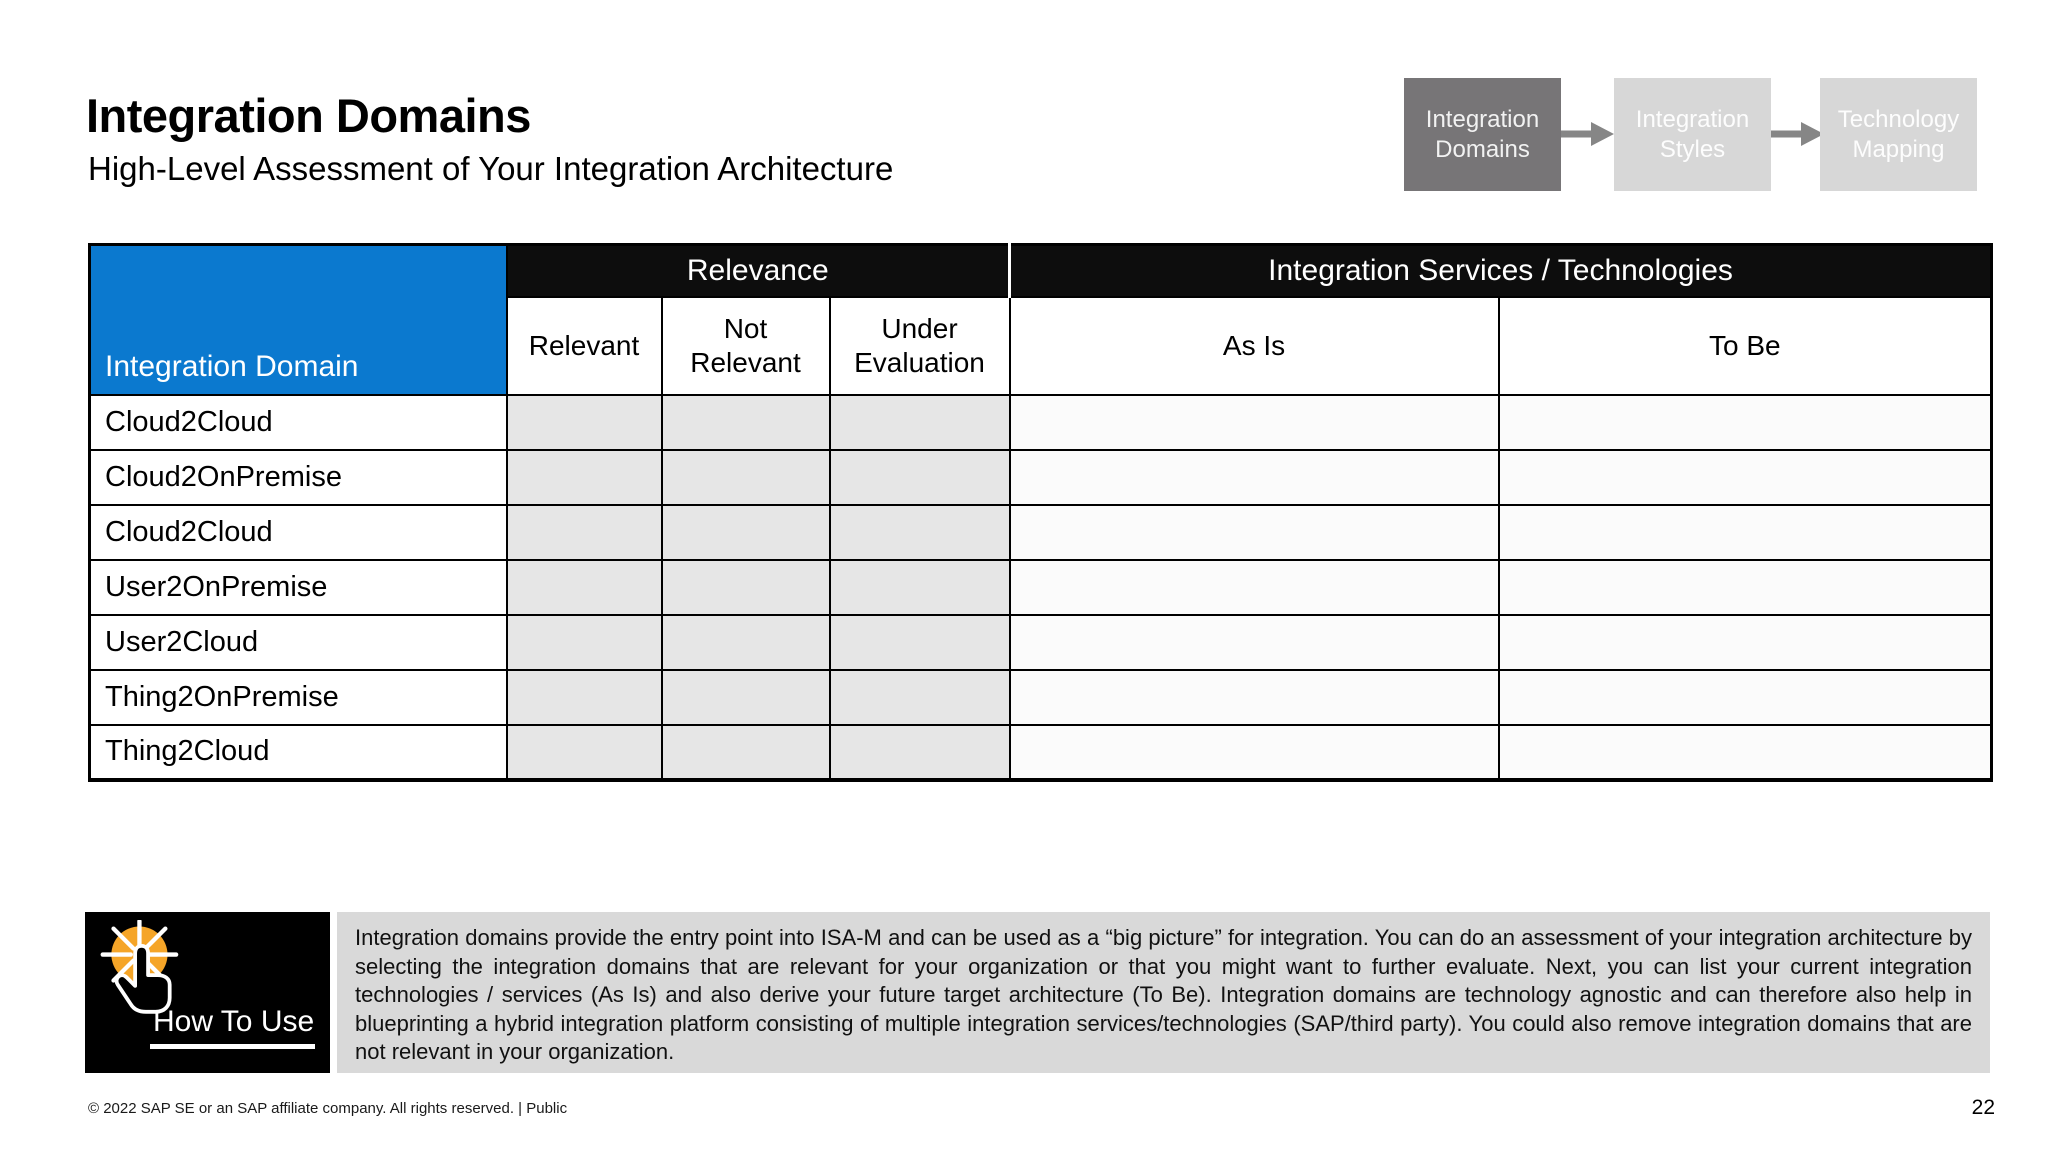 The width and height of the screenshot is (2048, 1152). I want to click on column-header-to-be: To Be, so click(1745, 345).